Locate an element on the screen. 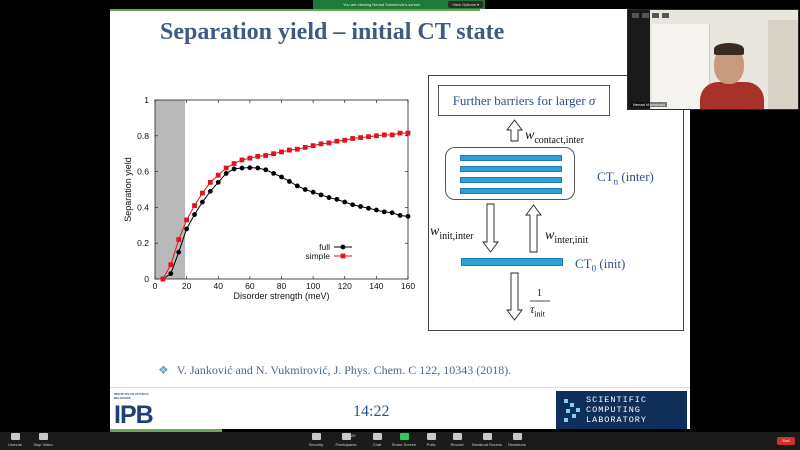 This screenshot has width=800, height=450. toolbar-label: Unmute is located at coordinates (14, 444).